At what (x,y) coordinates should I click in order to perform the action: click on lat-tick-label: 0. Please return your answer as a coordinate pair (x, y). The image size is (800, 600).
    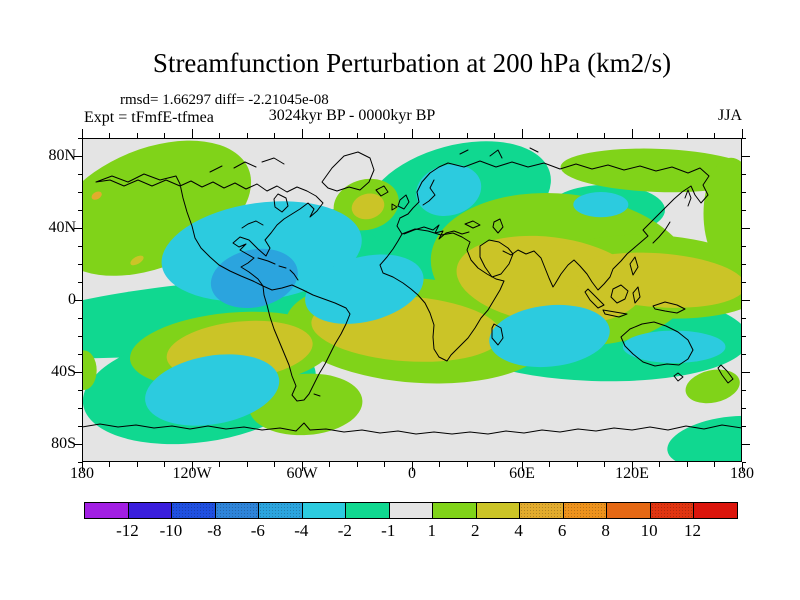
    Looking at the image, I should click on (72, 299).